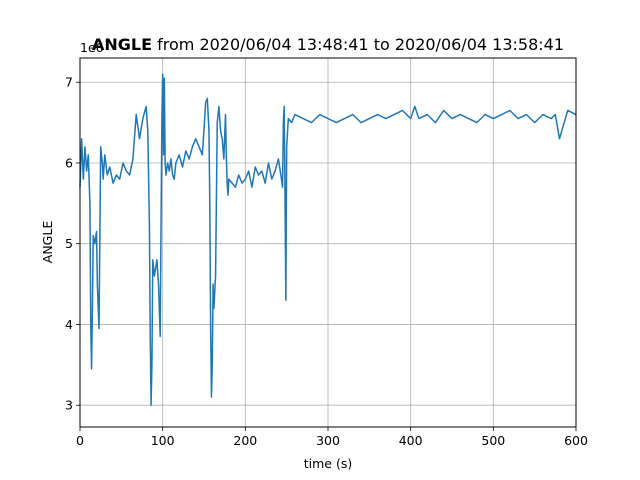 The width and height of the screenshot is (640, 480). What do you see at coordinates (69, 405) in the screenshot?
I see `y-tick-label: 3` at bounding box center [69, 405].